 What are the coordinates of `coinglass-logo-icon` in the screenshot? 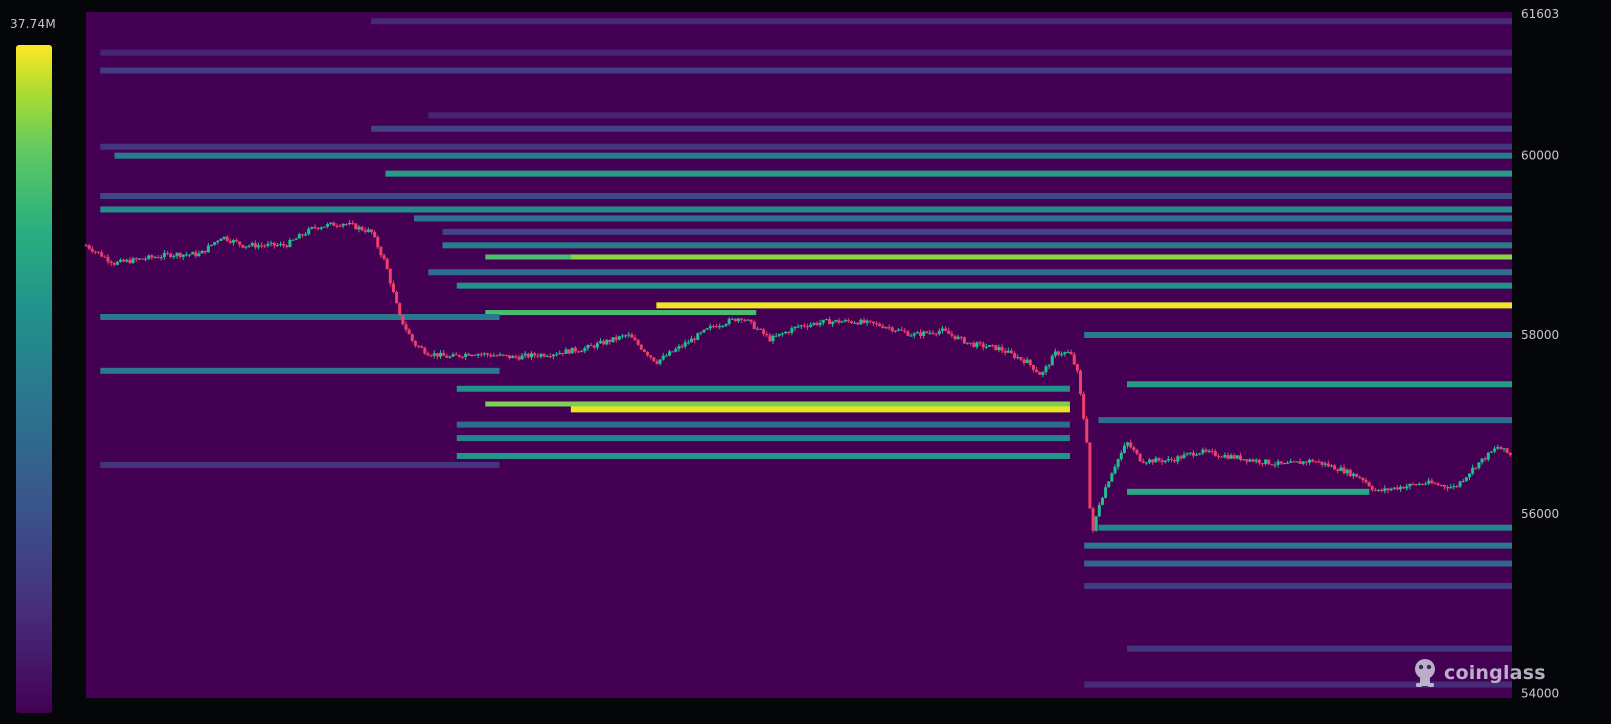 It's located at (1425, 673).